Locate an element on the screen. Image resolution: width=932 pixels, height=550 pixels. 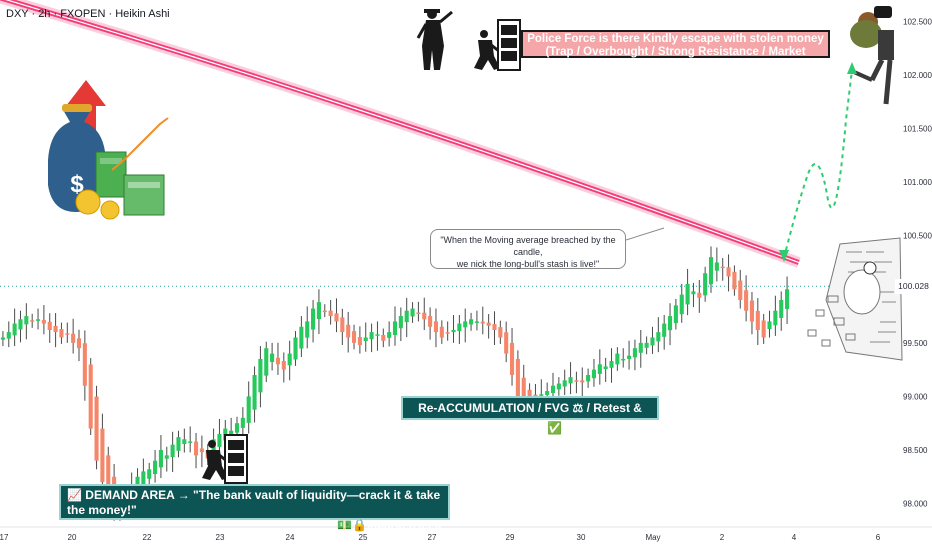
x-tick-label: 20 is located at coordinates (72, 537).